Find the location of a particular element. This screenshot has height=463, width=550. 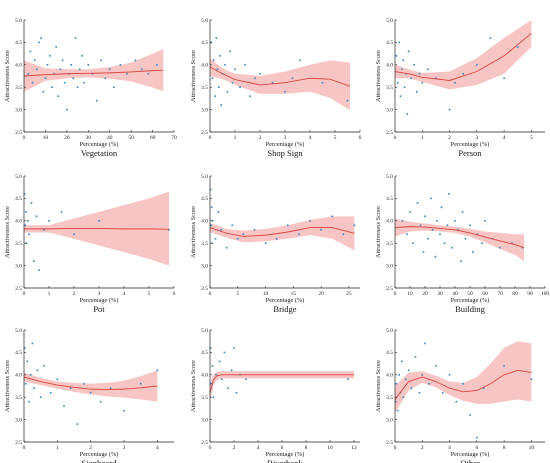

x-tick-label: 20 is located at coordinates (321, 294).